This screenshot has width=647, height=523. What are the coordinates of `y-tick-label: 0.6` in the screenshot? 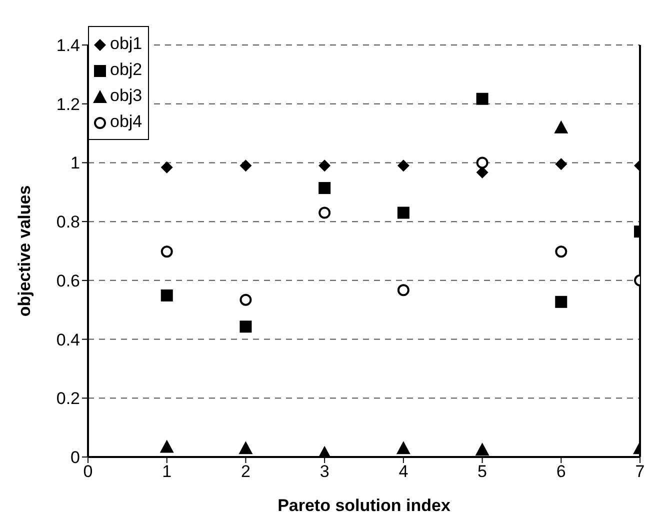 It's located at (68, 280).